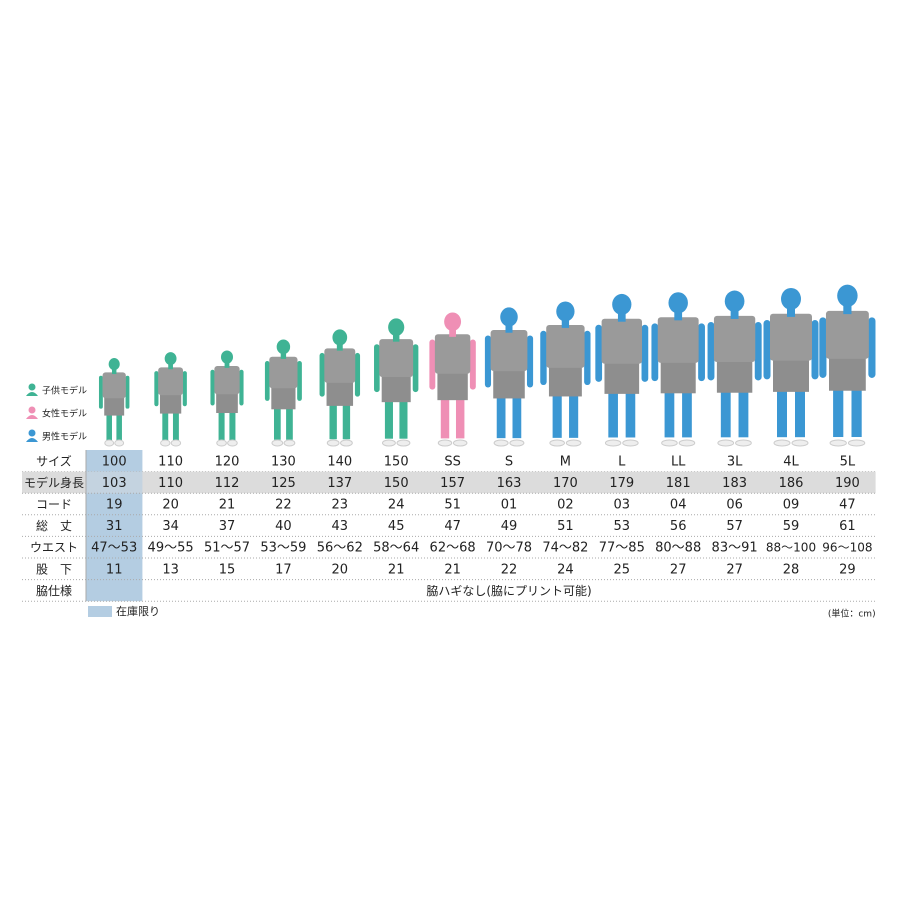 This screenshot has width=900, height=904. I want to click on cell: 49〜55, so click(171, 548).